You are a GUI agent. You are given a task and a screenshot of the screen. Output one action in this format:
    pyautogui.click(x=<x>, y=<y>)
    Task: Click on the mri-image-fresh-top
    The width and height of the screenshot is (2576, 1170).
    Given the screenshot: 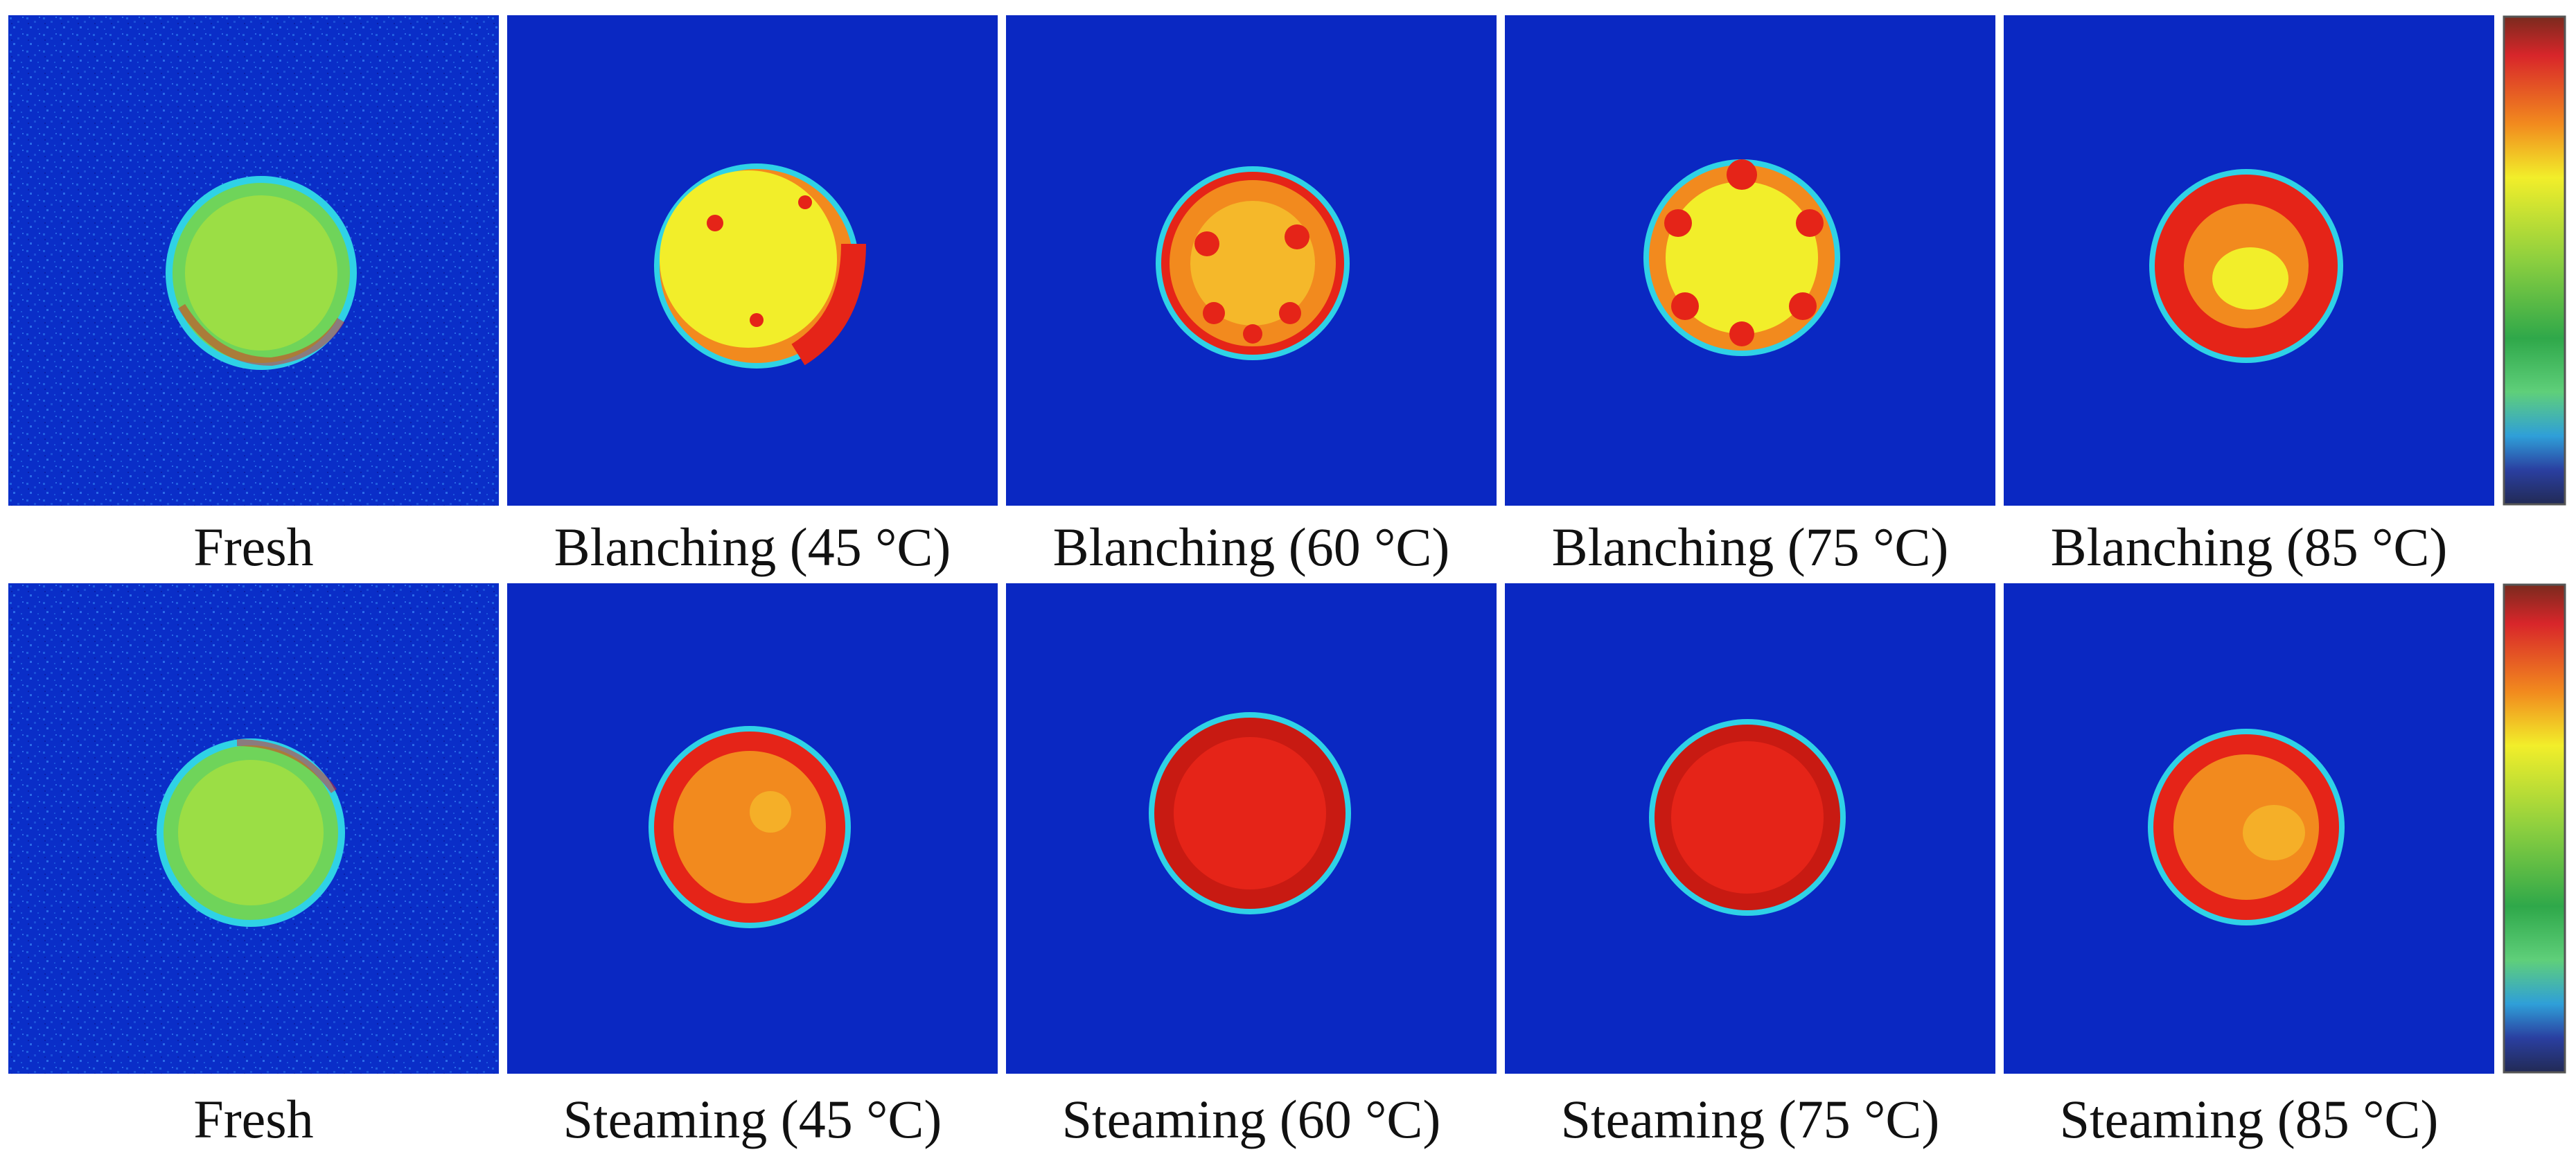 What is the action you would take?
    pyautogui.click(x=253, y=260)
    